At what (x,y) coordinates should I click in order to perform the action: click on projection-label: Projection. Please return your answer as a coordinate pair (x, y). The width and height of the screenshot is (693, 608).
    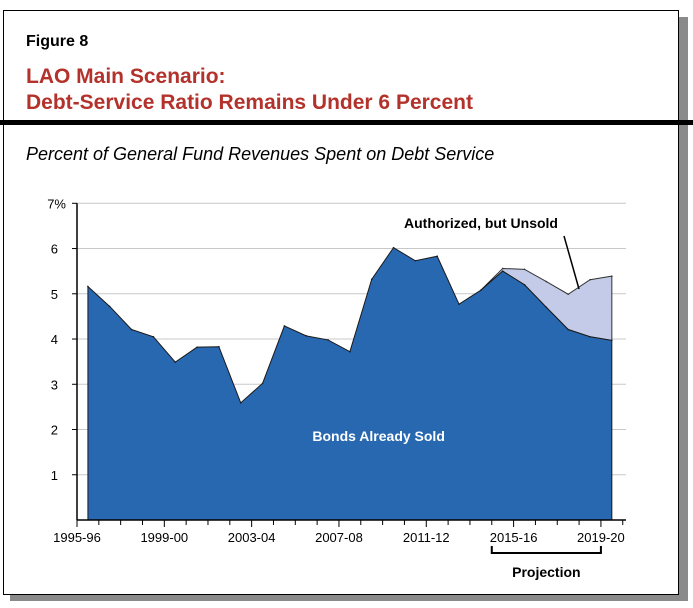
    Looking at the image, I should click on (546, 572).